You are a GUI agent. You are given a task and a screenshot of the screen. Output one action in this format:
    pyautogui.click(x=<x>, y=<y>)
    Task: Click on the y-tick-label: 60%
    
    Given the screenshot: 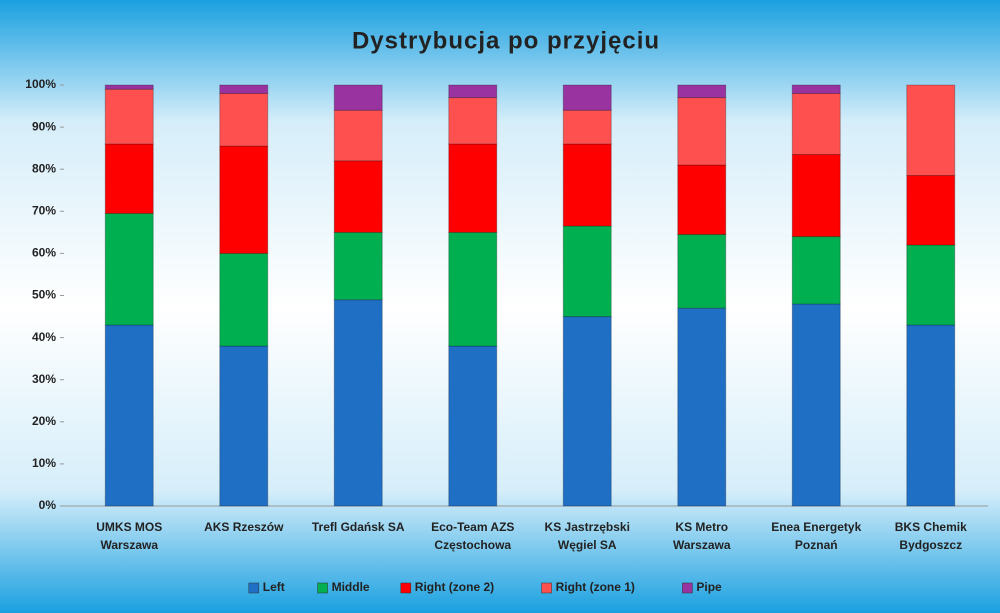 What is the action you would take?
    pyautogui.click(x=44, y=253)
    